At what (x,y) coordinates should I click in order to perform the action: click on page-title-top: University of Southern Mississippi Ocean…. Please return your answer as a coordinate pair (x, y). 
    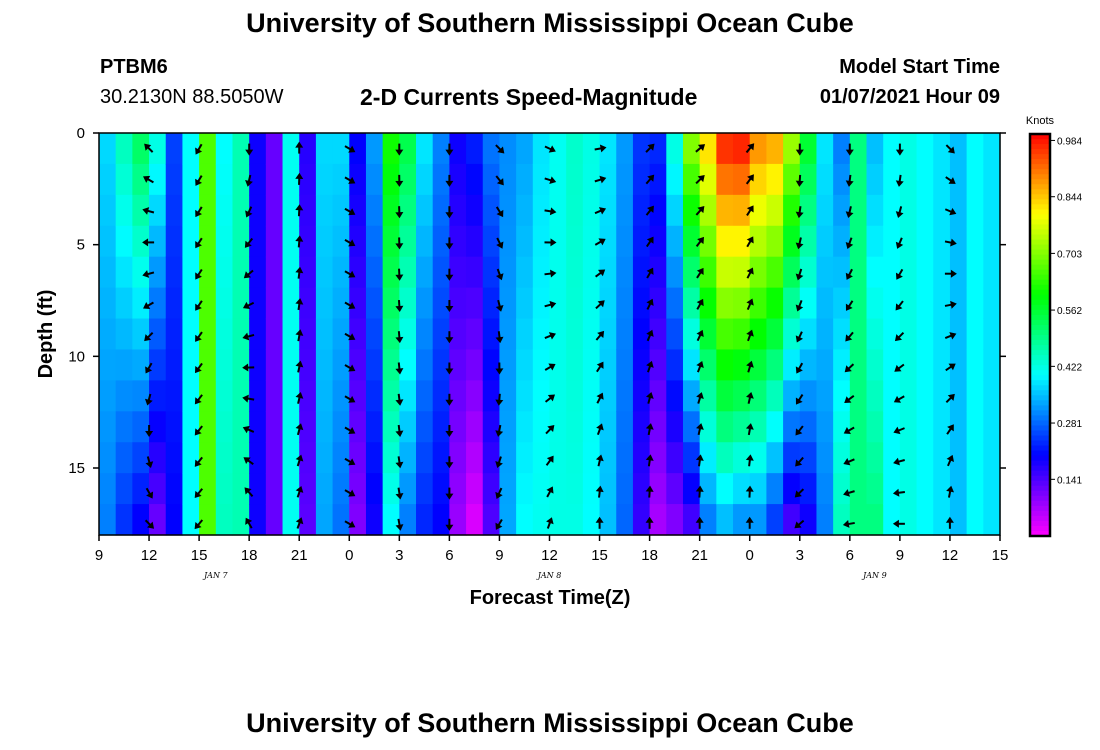
    Looking at the image, I should click on (550, 23).